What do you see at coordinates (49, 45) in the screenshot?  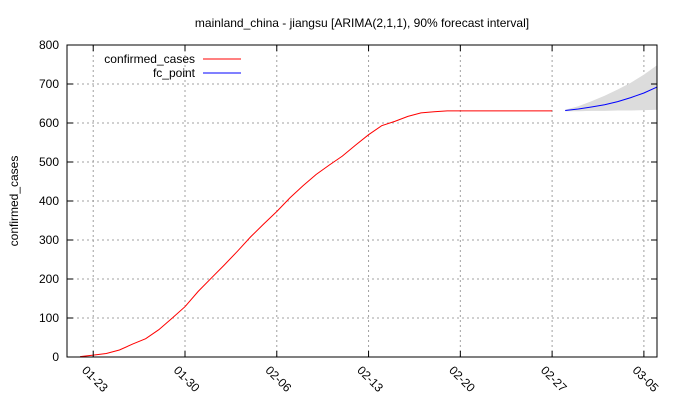 I see `y-tick-label: 800` at bounding box center [49, 45].